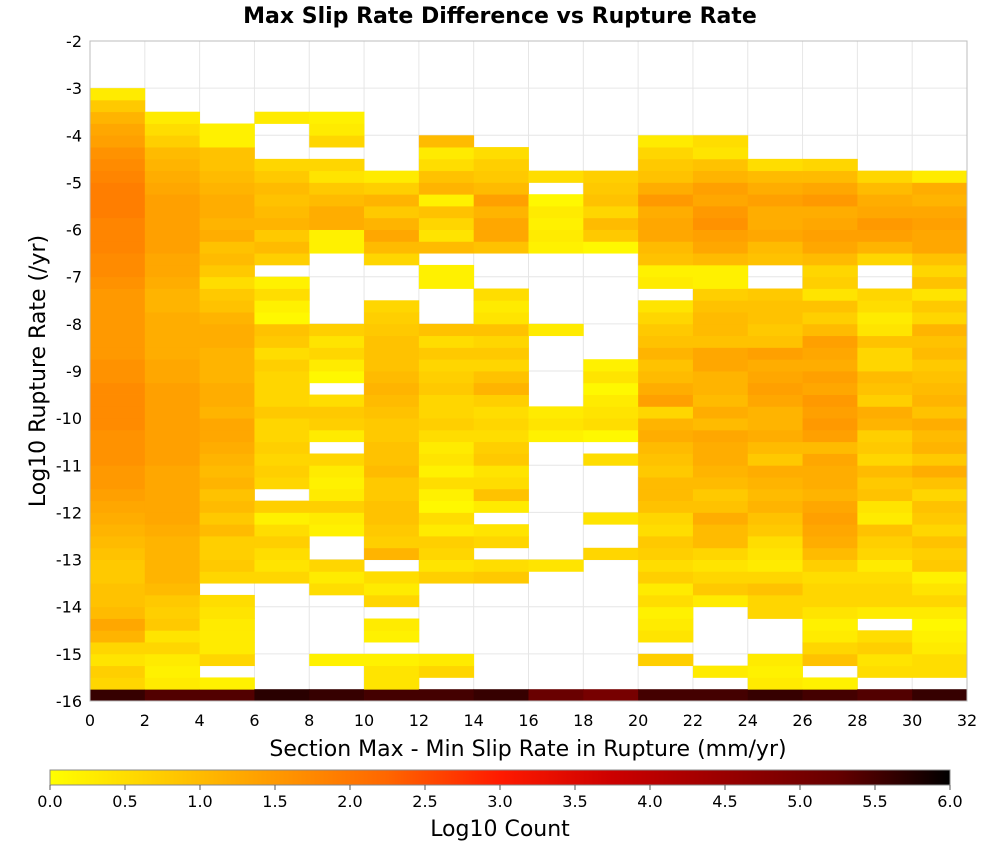 The height and width of the screenshot is (850, 1000). What do you see at coordinates (802, 720) in the screenshot?
I see `x-tick-label: 26` at bounding box center [802, 720].